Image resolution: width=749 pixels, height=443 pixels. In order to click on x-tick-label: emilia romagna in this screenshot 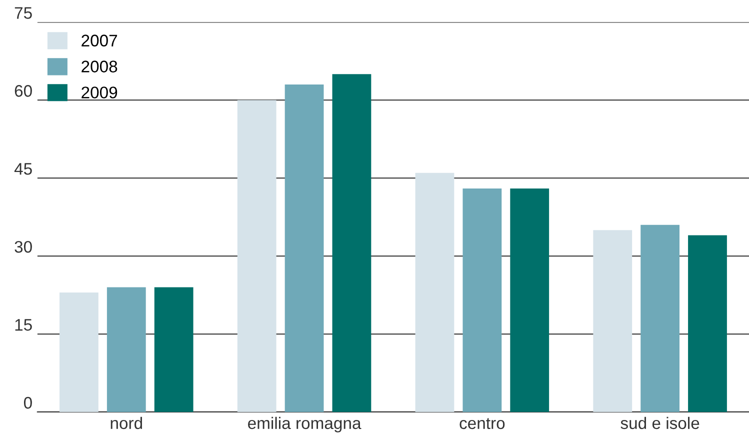, I will do `click(305, 424)`.